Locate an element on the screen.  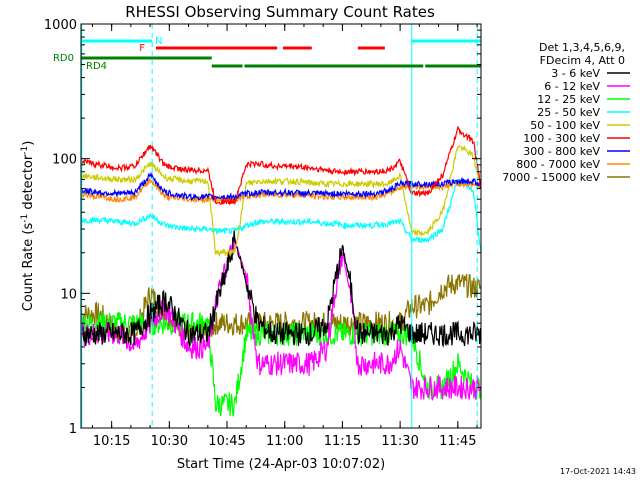
series-line-300-800-kev is located at coordinates (281, 186).